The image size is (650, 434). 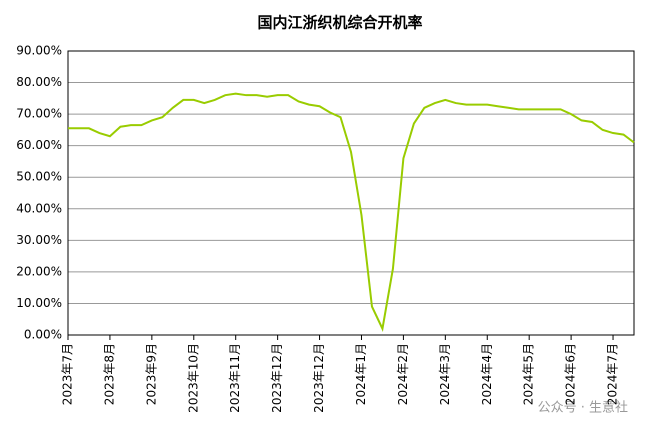 I want to click on y-tick-label: 40.00%, so click(x=39, y=208).